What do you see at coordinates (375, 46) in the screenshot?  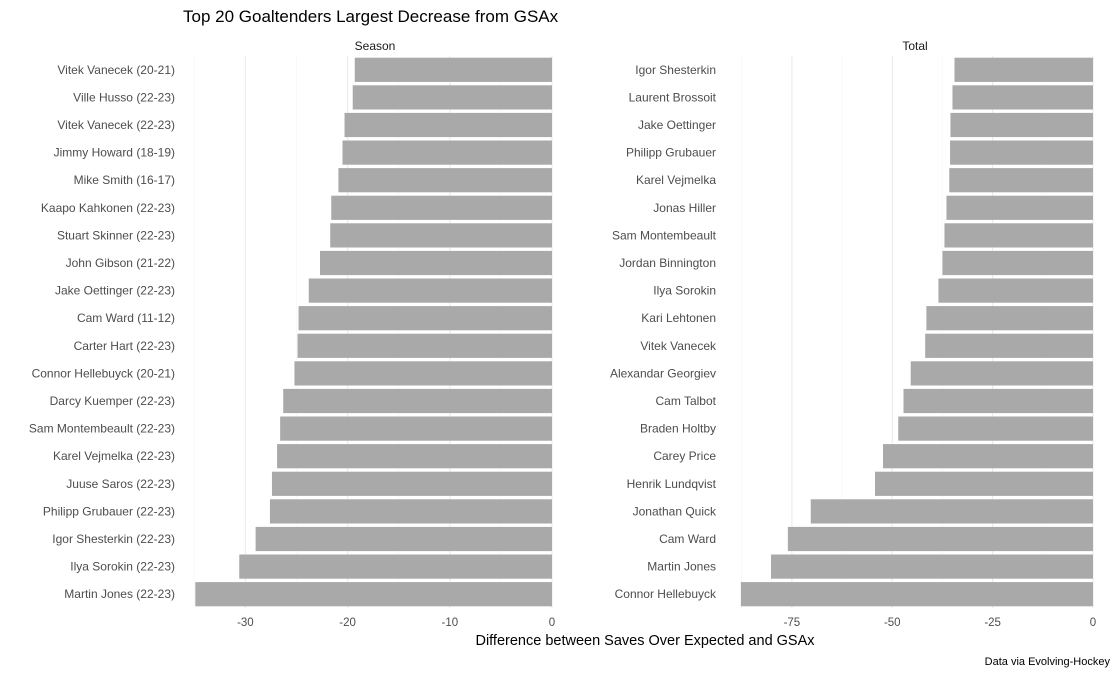 I see `strip-label: Season` at bounding box center [375, 46].